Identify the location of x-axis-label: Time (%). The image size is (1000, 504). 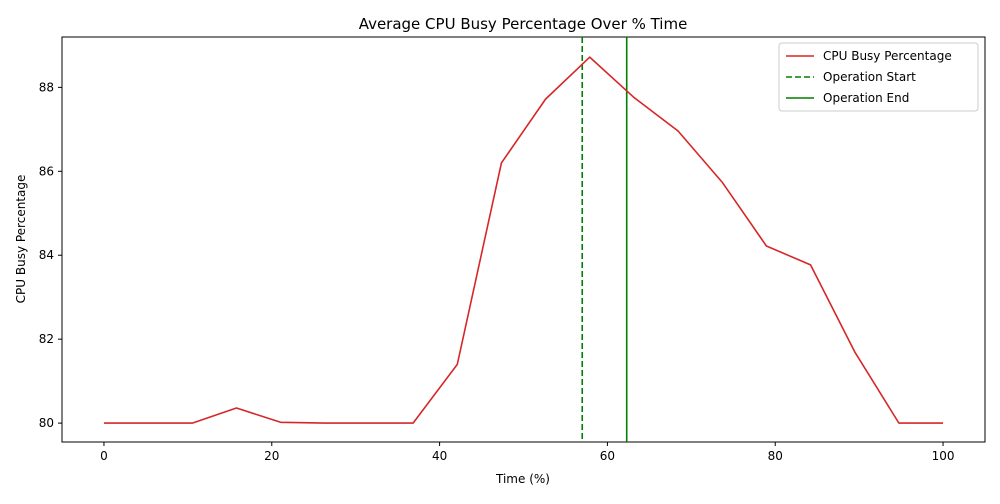
(522, 479).